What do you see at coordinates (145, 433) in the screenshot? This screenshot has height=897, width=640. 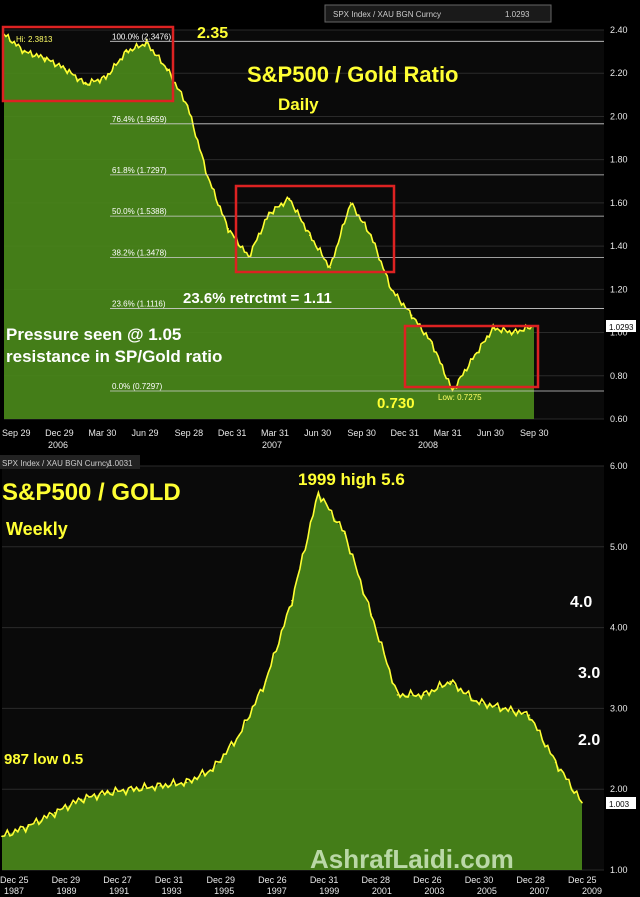 I see `x-tick-label: Jun 29` at bounding box center [145, 433].